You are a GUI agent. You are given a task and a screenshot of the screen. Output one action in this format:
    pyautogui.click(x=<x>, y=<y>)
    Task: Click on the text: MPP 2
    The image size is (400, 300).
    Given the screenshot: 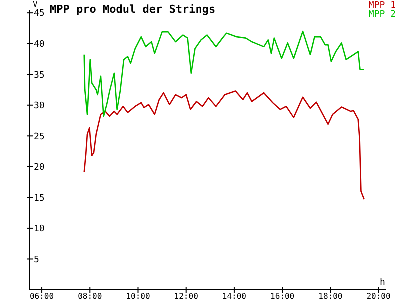 What is the action you would take?
    pyautogui.click(x=382, y=15)
    